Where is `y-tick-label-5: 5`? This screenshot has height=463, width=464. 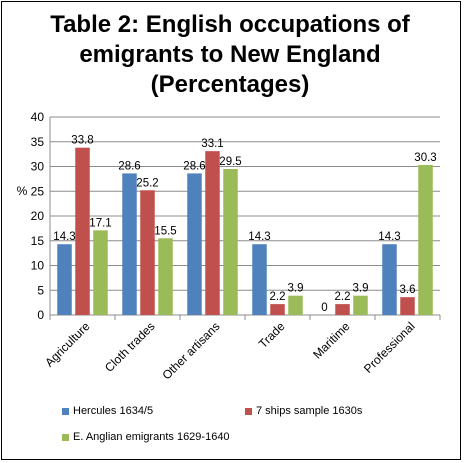
y-tick-label-5: 5 is located at coordinates (40, 290).